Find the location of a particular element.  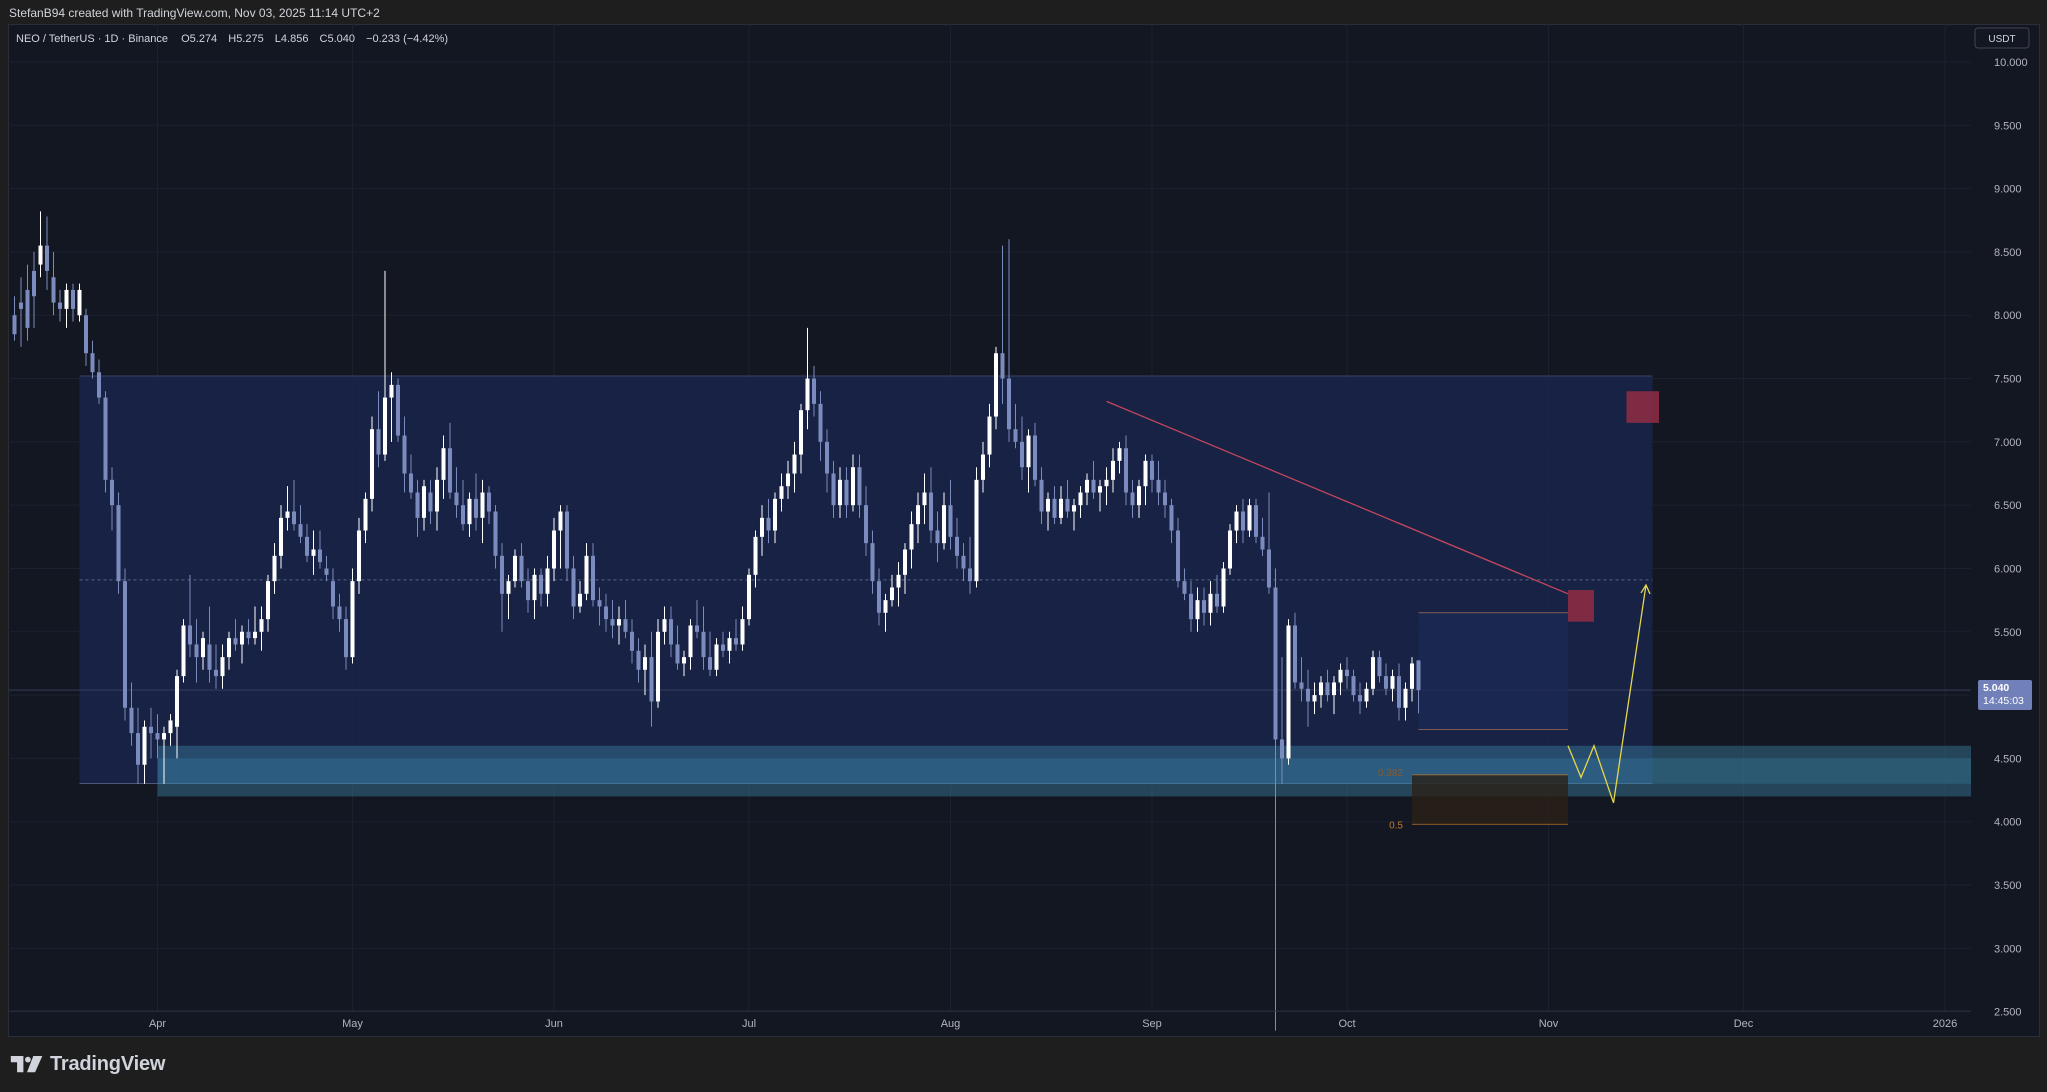

currency-button: USDT is located at coordinates (2002, 38).